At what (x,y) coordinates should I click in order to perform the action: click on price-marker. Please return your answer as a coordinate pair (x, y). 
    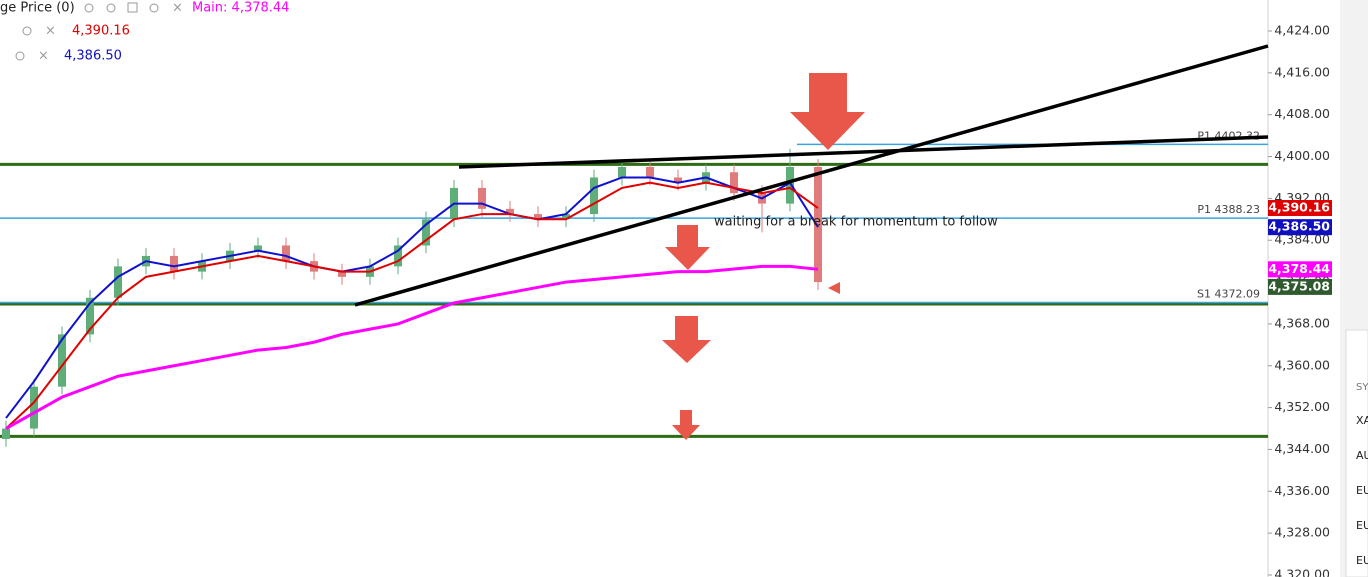
    Looking at the image, I should click on (834, 288).